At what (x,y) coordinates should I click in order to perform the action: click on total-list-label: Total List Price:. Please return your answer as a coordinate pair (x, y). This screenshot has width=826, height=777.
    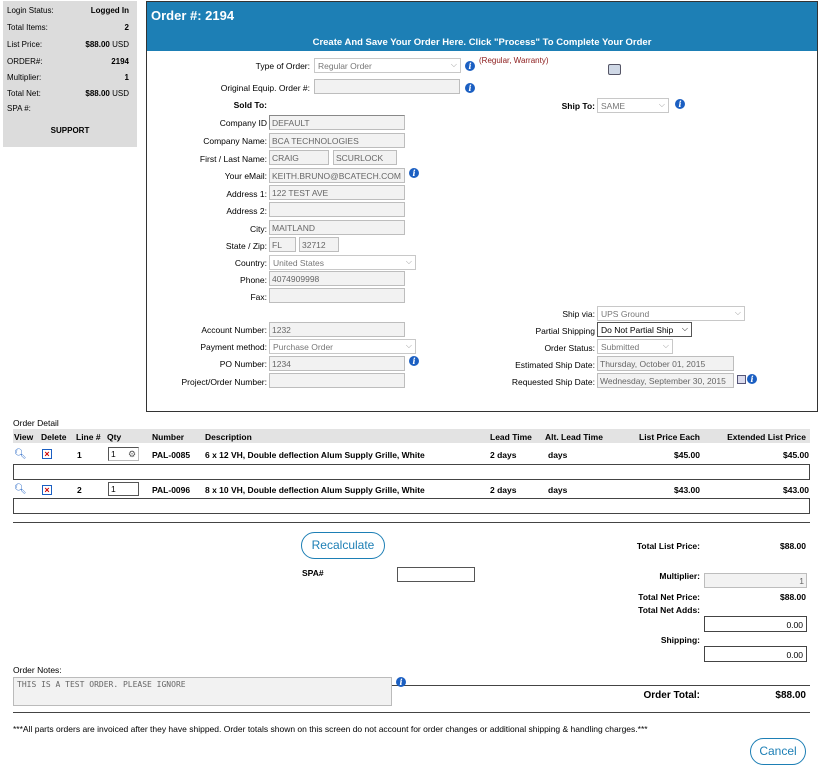
    Looking at the image, I should click on (668, 546).